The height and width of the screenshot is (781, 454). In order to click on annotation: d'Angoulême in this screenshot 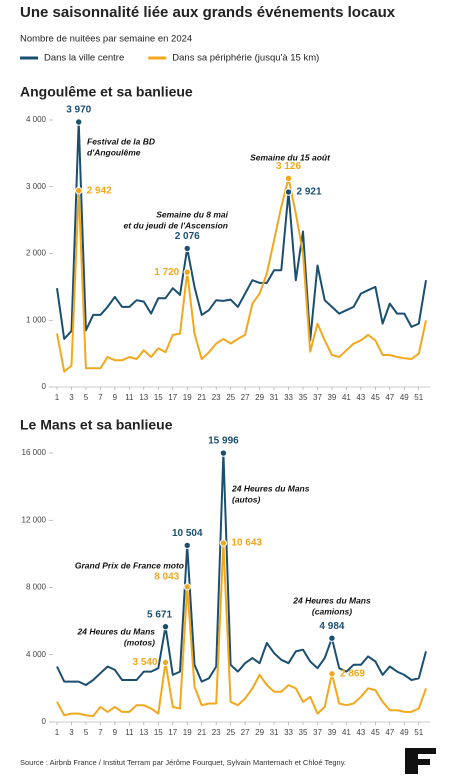, I will do `click(114, 152)`.